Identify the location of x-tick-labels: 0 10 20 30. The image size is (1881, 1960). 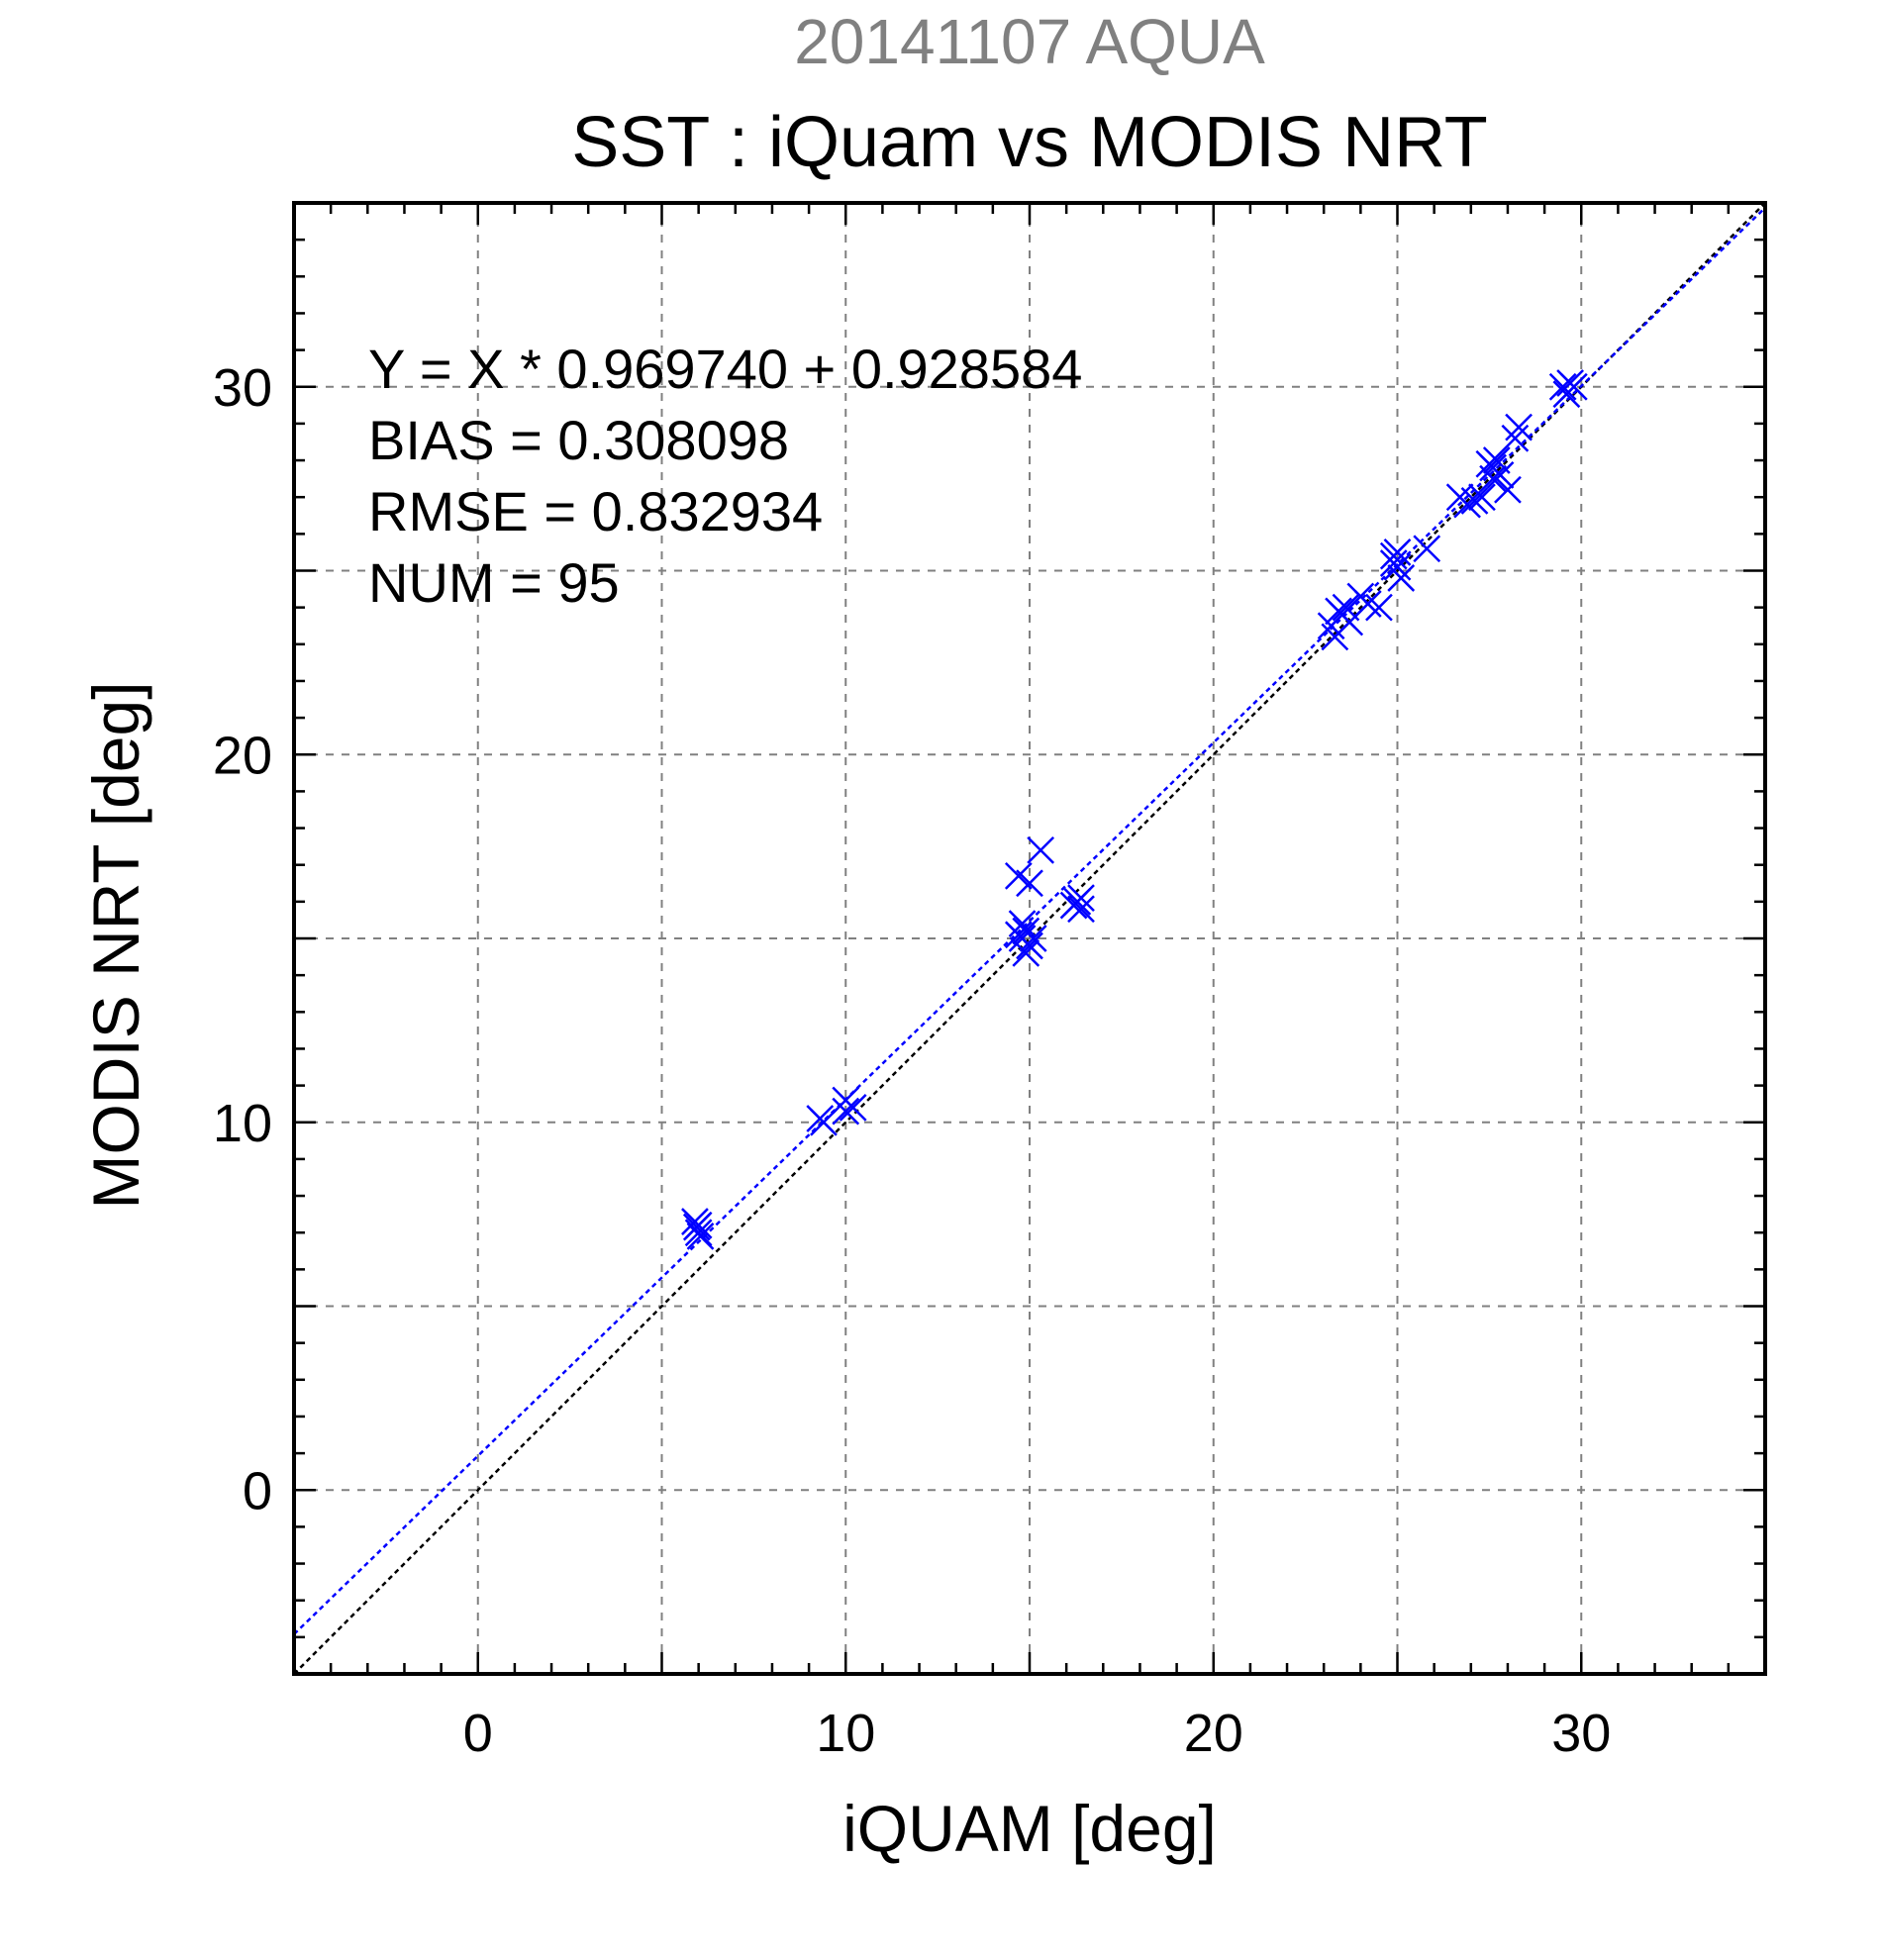
(1038, 1733).